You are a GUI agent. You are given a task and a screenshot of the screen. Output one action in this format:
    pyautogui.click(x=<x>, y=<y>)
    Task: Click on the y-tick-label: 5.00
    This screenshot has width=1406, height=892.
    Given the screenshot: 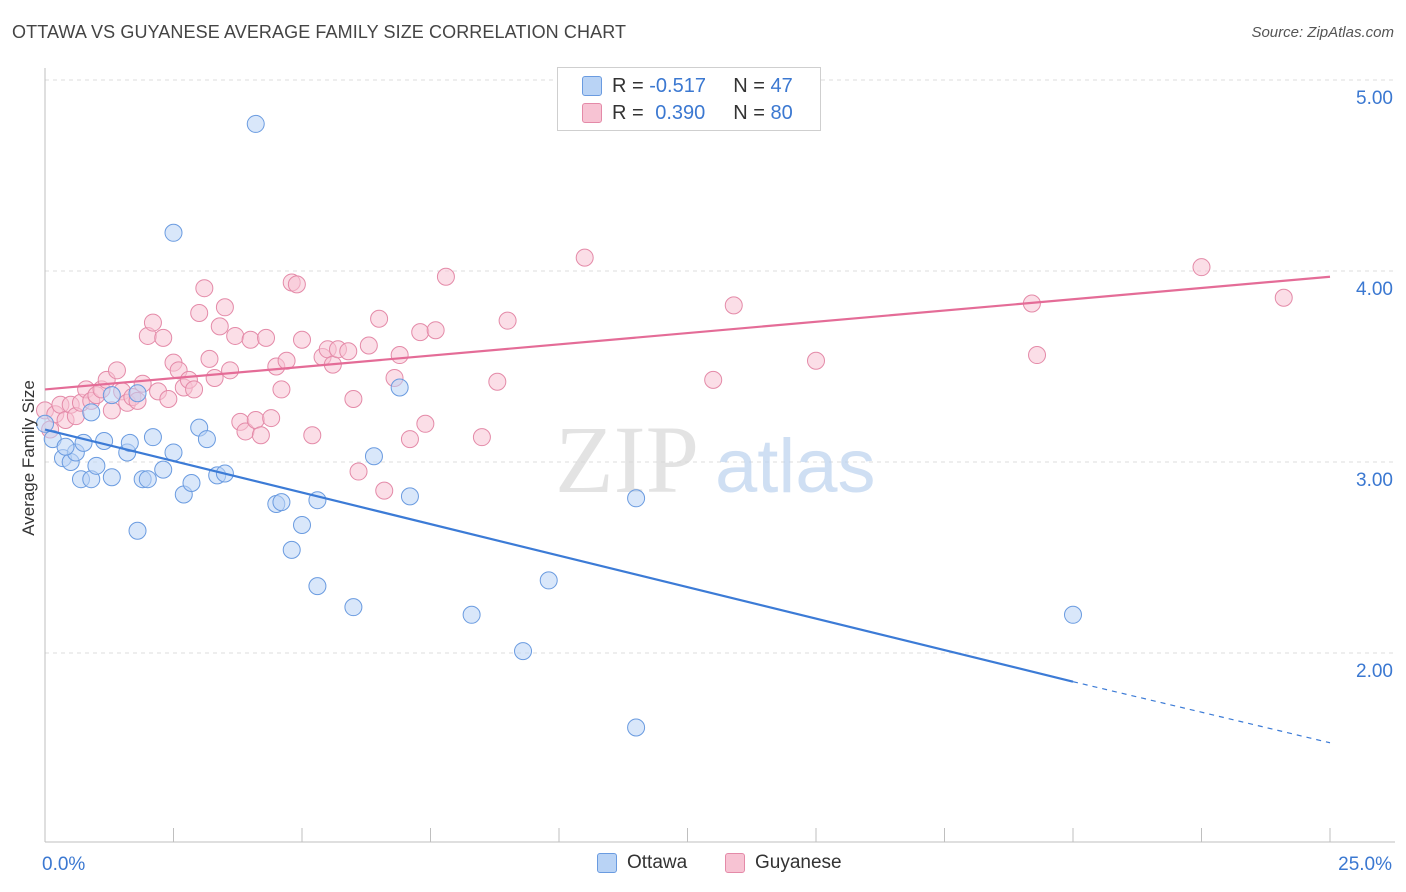 What is the action you would take?
    pyautogui.click(x=1374, y=98)
    